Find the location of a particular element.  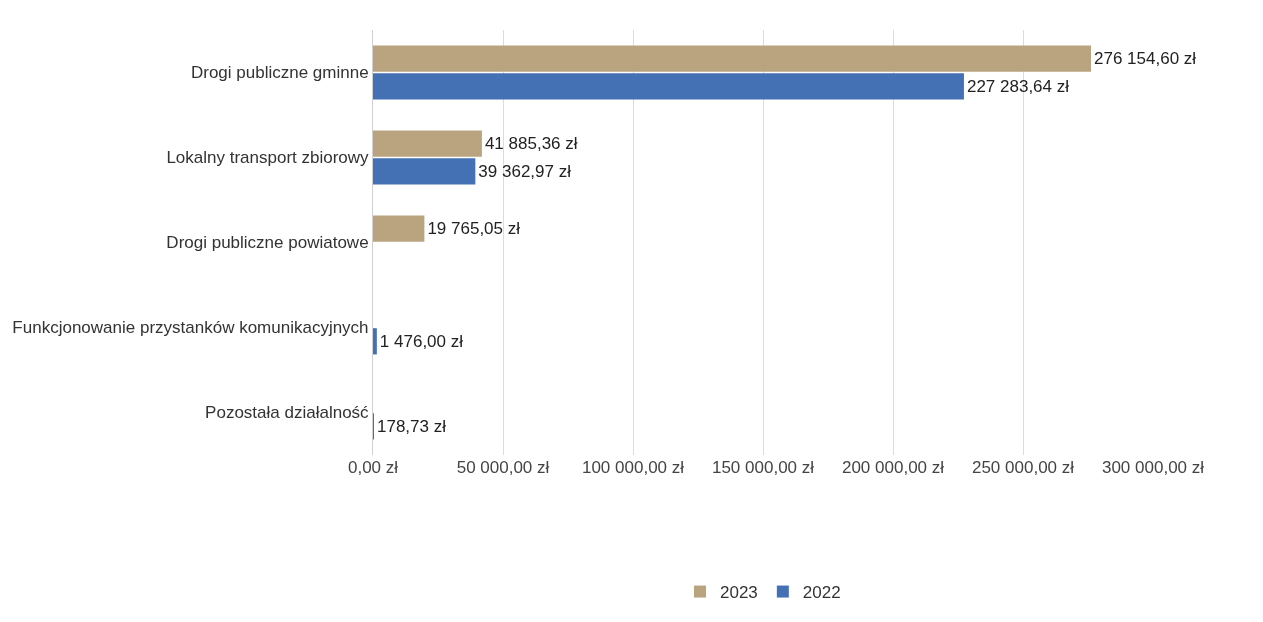

legend-label: 2022 is located at coordinates (821, 593).